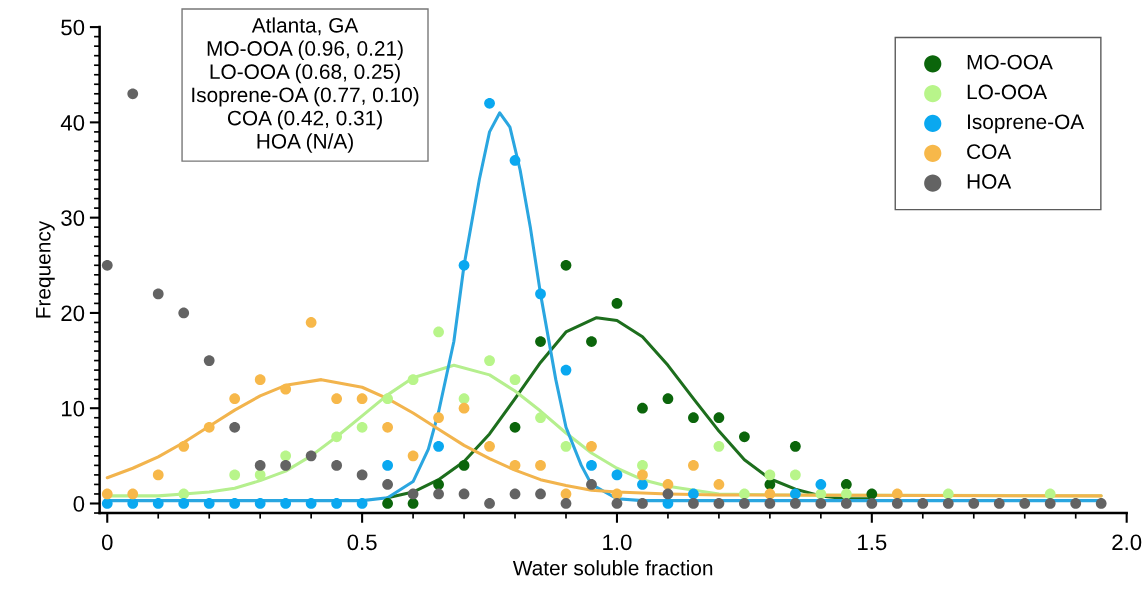 This screenshot has width=1145, height=589. What do you see at coordinates (73, 408) in the screenshot?
I see `y-tick-label: 10` at bounding box center [73, 408].